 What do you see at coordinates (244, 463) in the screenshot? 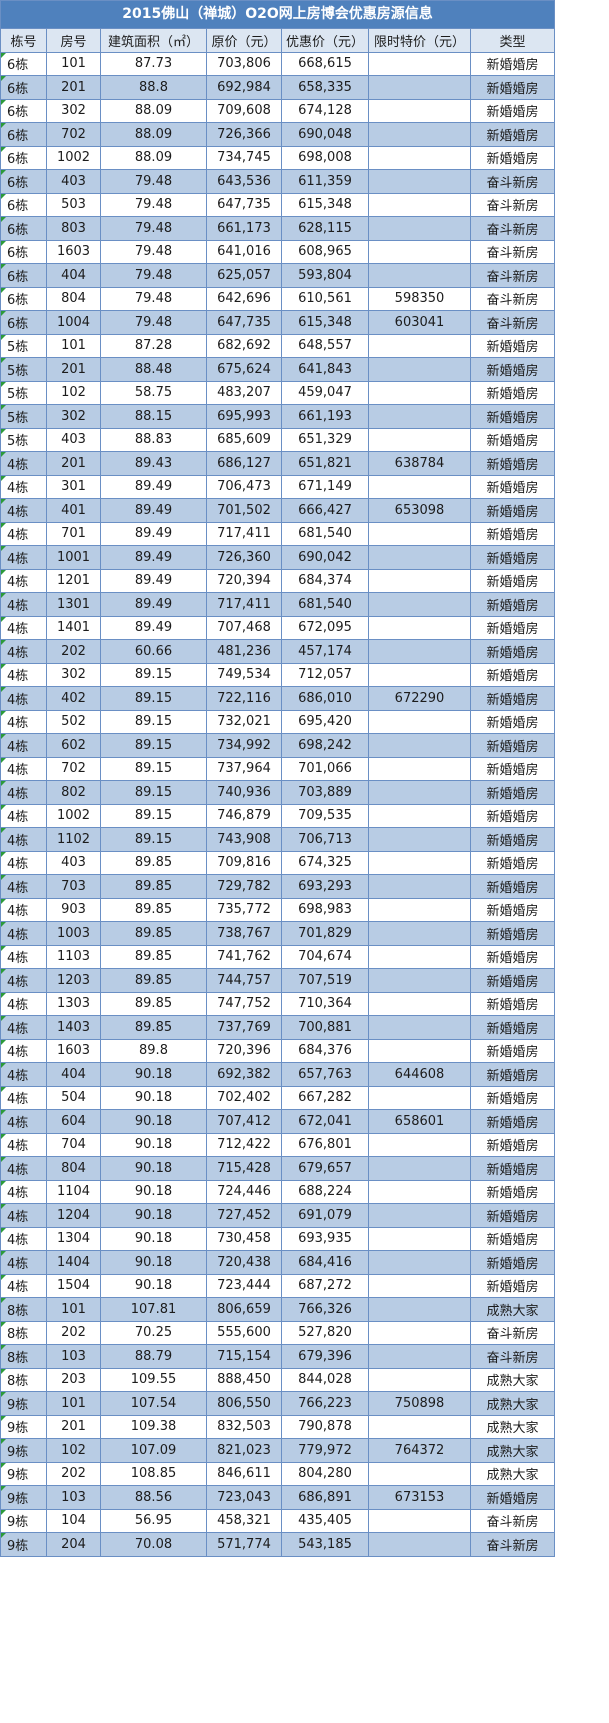
I see `original-price-cell: 686,127` at bounding box center [244, 463].